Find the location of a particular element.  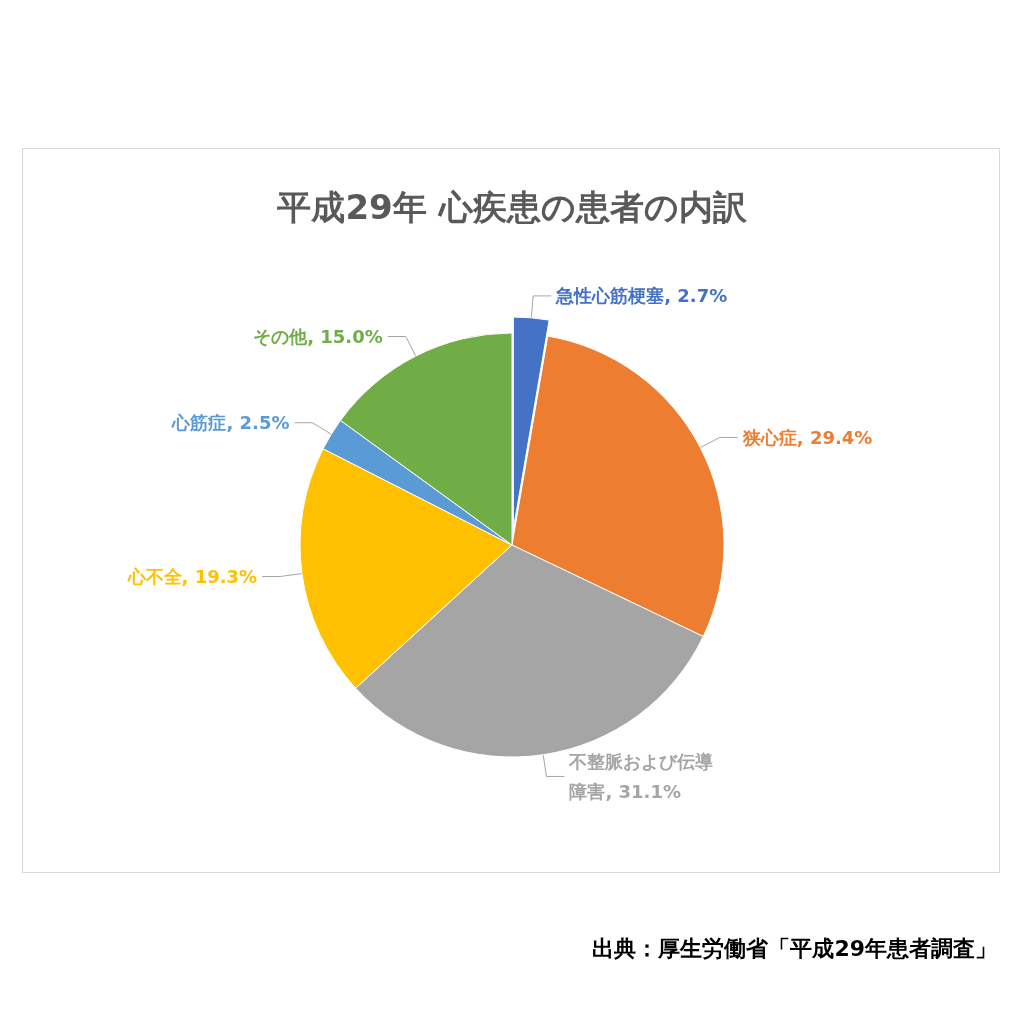

slice-label: 心筋症, 2.5% is located at coordinates (230, 423).